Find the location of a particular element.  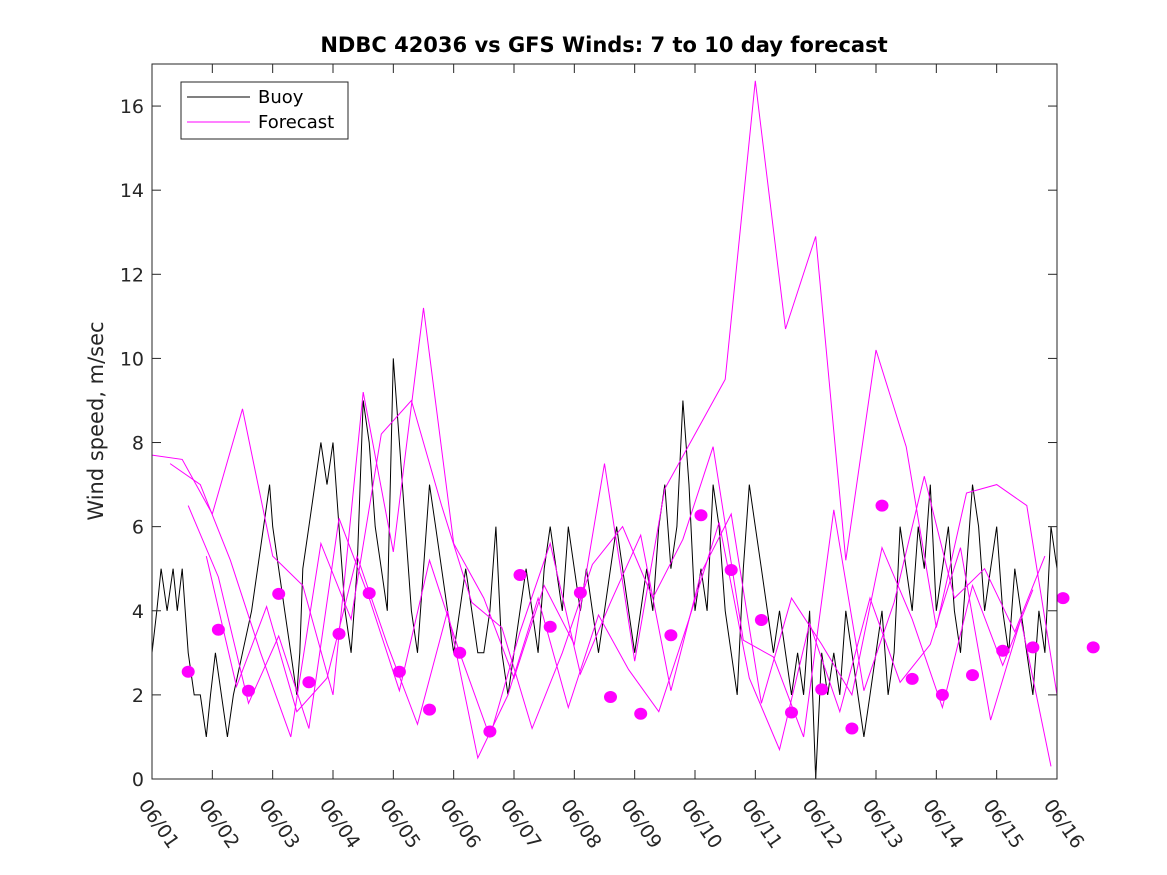

y-tick-label: 12 is located at coordinates (132, 275).